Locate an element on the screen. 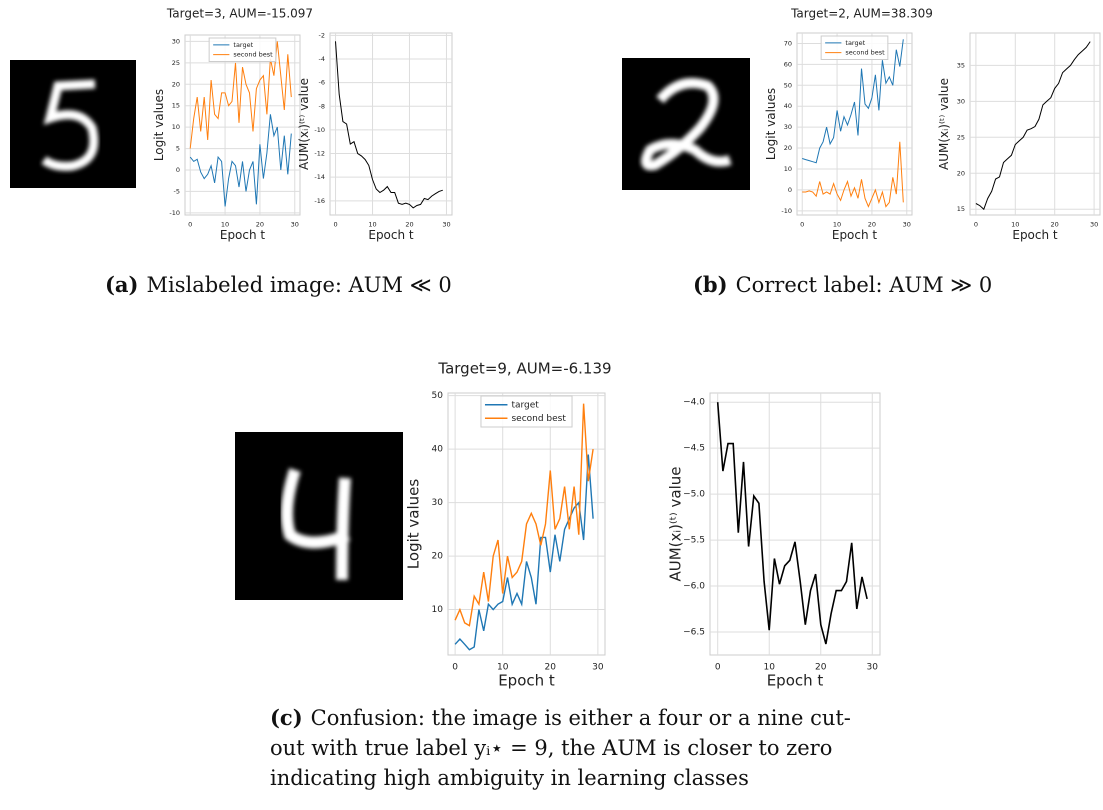 The height and width of the screenshot is (810, 1103). y-tick-label: 5 is located at coordinates (178, 149).